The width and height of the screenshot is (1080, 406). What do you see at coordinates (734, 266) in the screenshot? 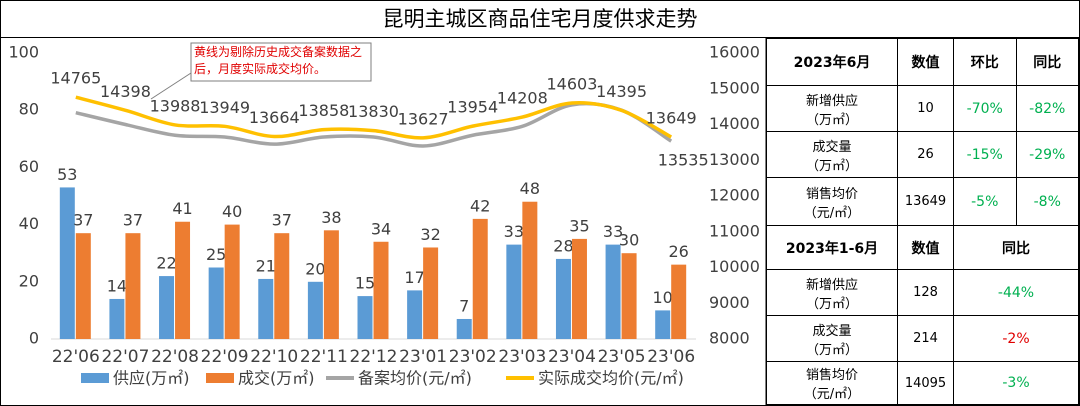
I see `y2-tick-label: 10000` at bounding box center [734, 266].